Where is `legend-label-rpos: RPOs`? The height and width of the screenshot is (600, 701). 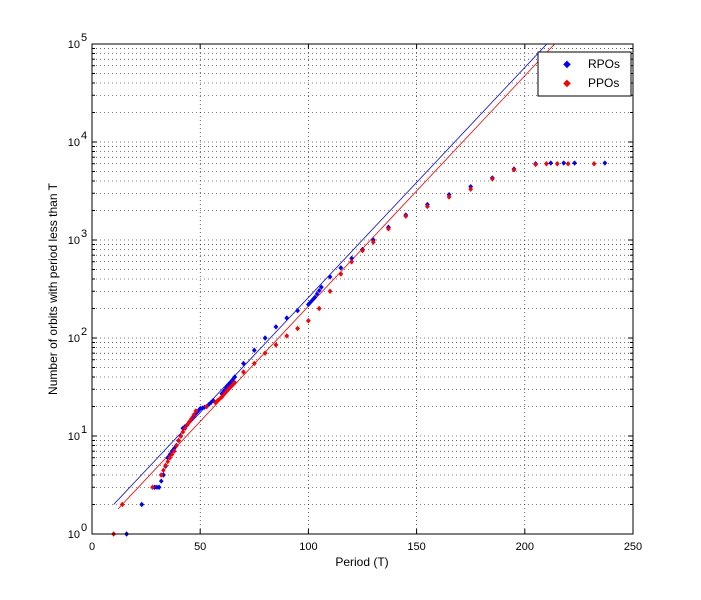
legend-label-rpos: RPOs is located at coordinates (604, 64).